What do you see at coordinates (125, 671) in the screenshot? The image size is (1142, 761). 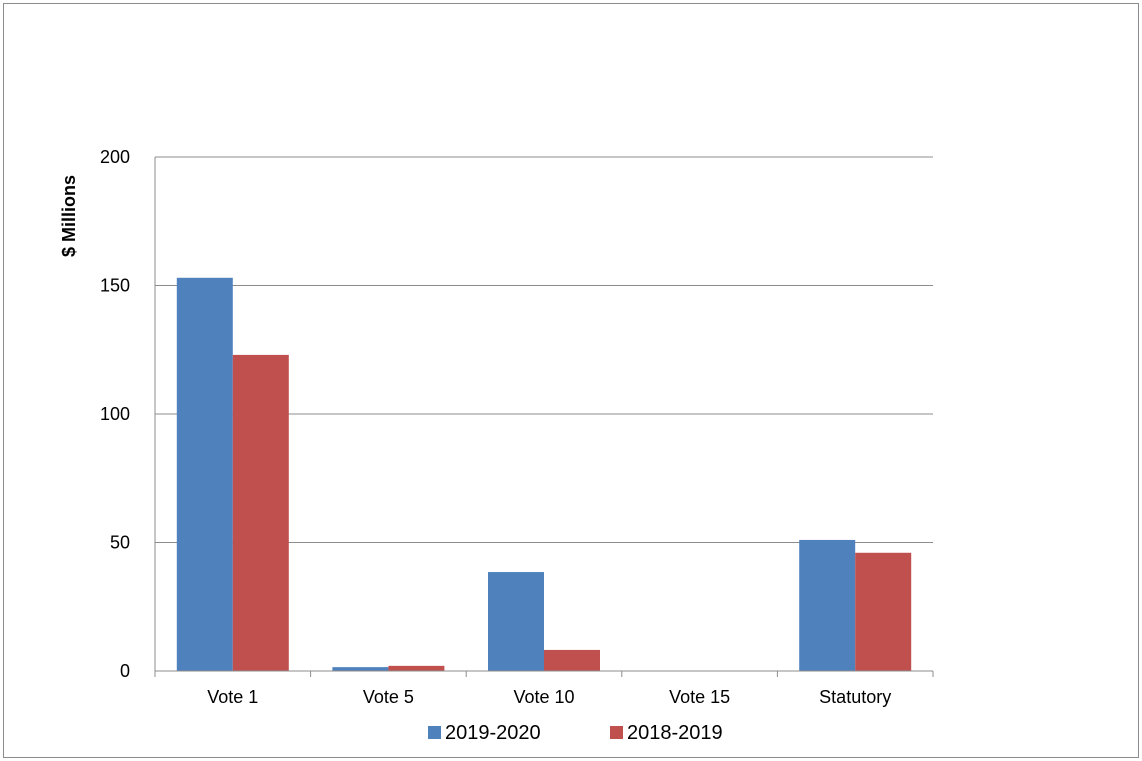 I see `y-tick-label: 0` at bounding box center [125, 671].